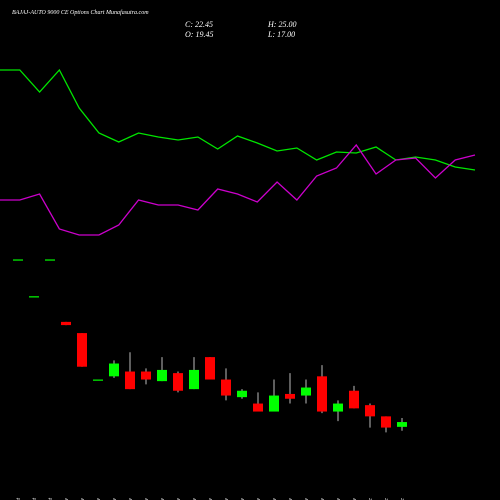 The height and width of the screenshot is (500, 500). I want to click on x-tick-label: 12 Nov, so click(163, 499).